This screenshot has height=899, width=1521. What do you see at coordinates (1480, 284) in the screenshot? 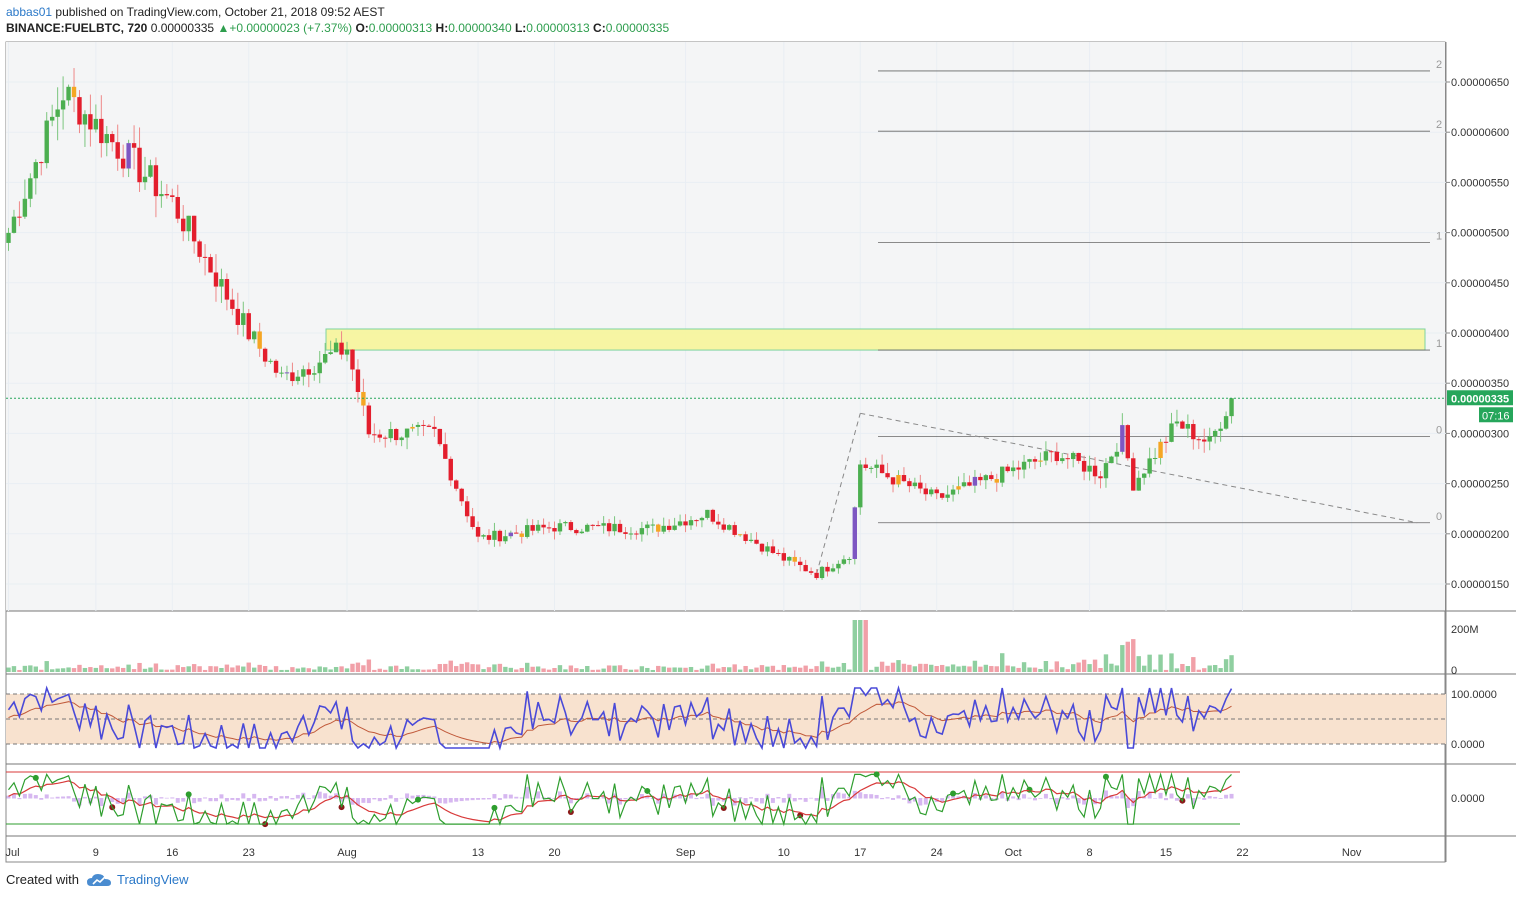
I see `y-tick-label: 0.00000450` at bounding box center [1480, 284].